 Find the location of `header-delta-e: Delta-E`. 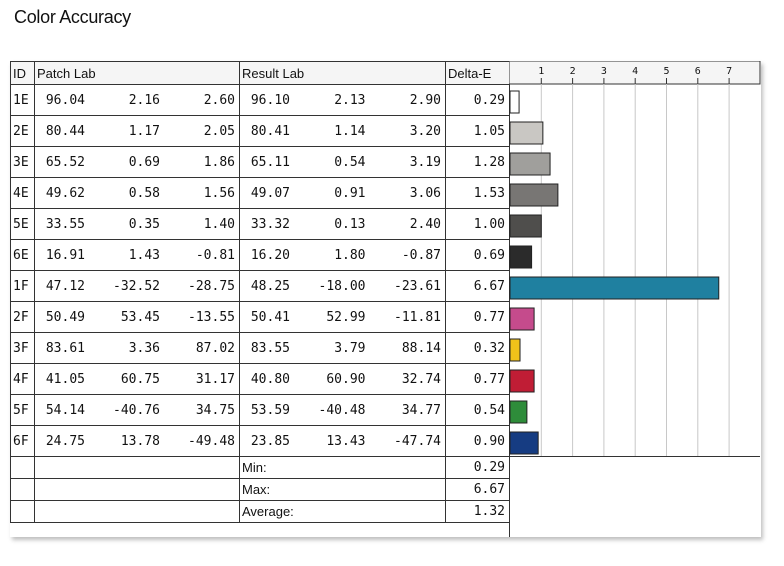

header-delta-e: Delta-E is located at coordinates (477, 73).